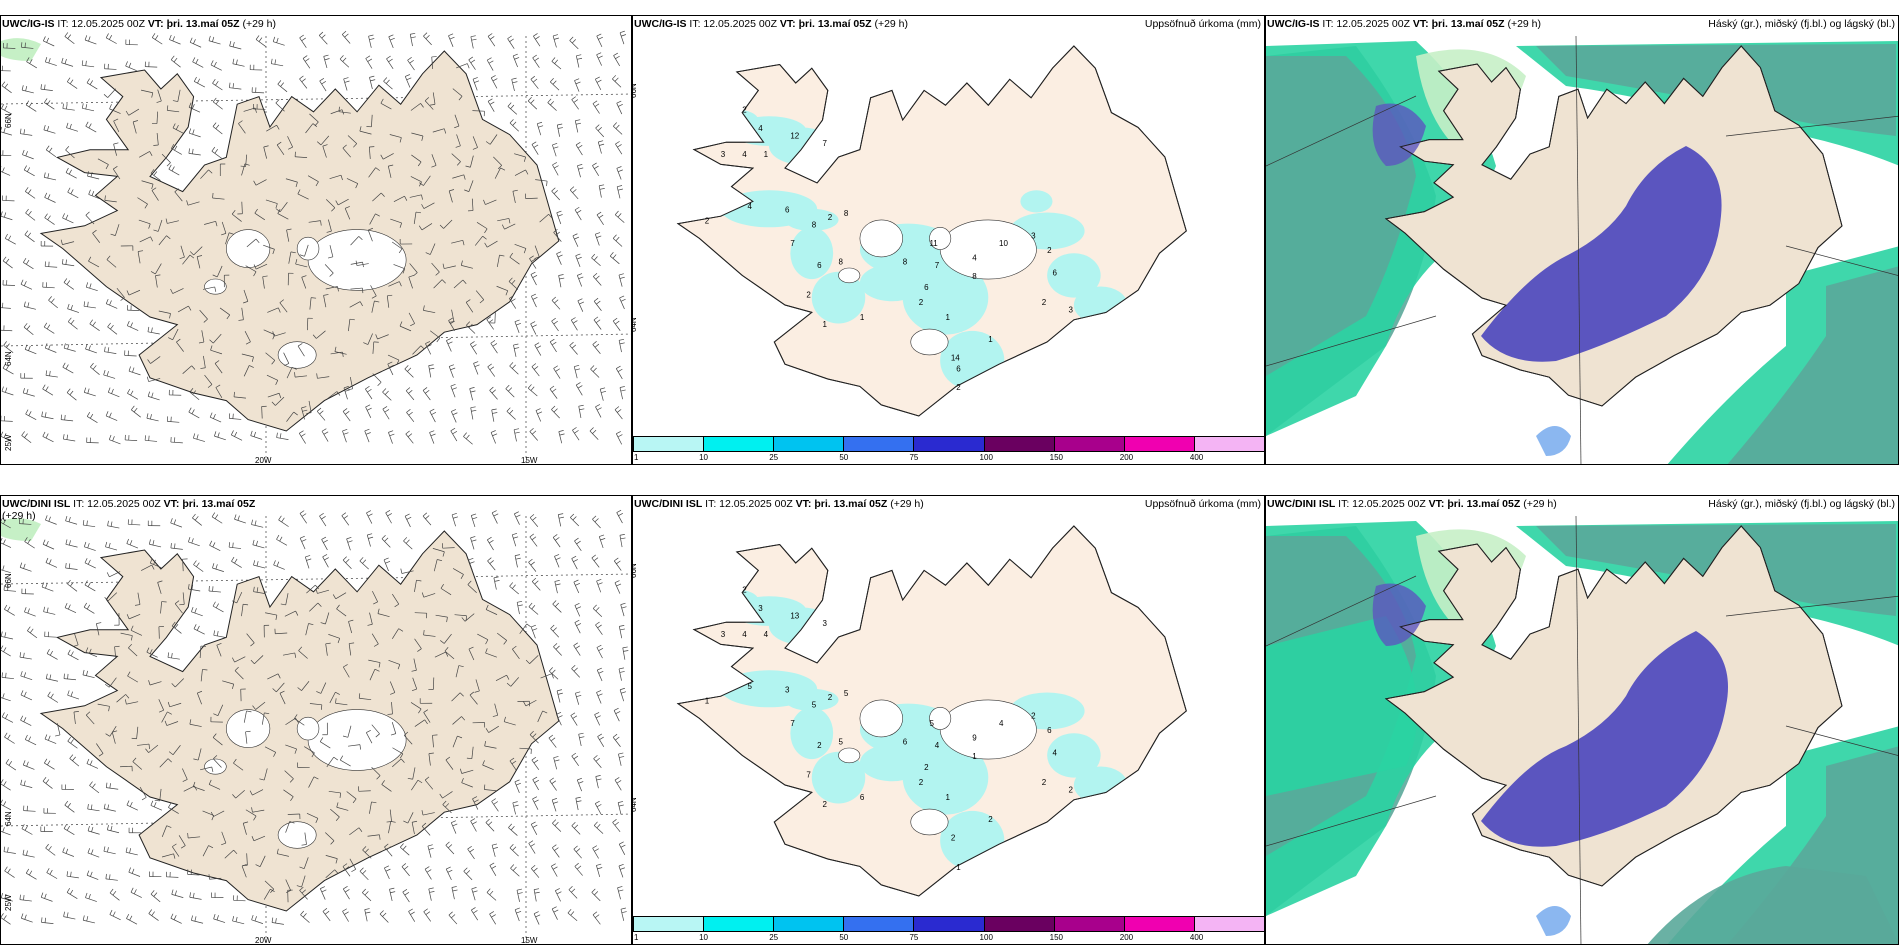 This screenshot has width=1900, height=950. What do you see at coordinates (1055, 752) in the screenshot?
I see `precip-value-label: 4` at bounding box center [1055, 752].